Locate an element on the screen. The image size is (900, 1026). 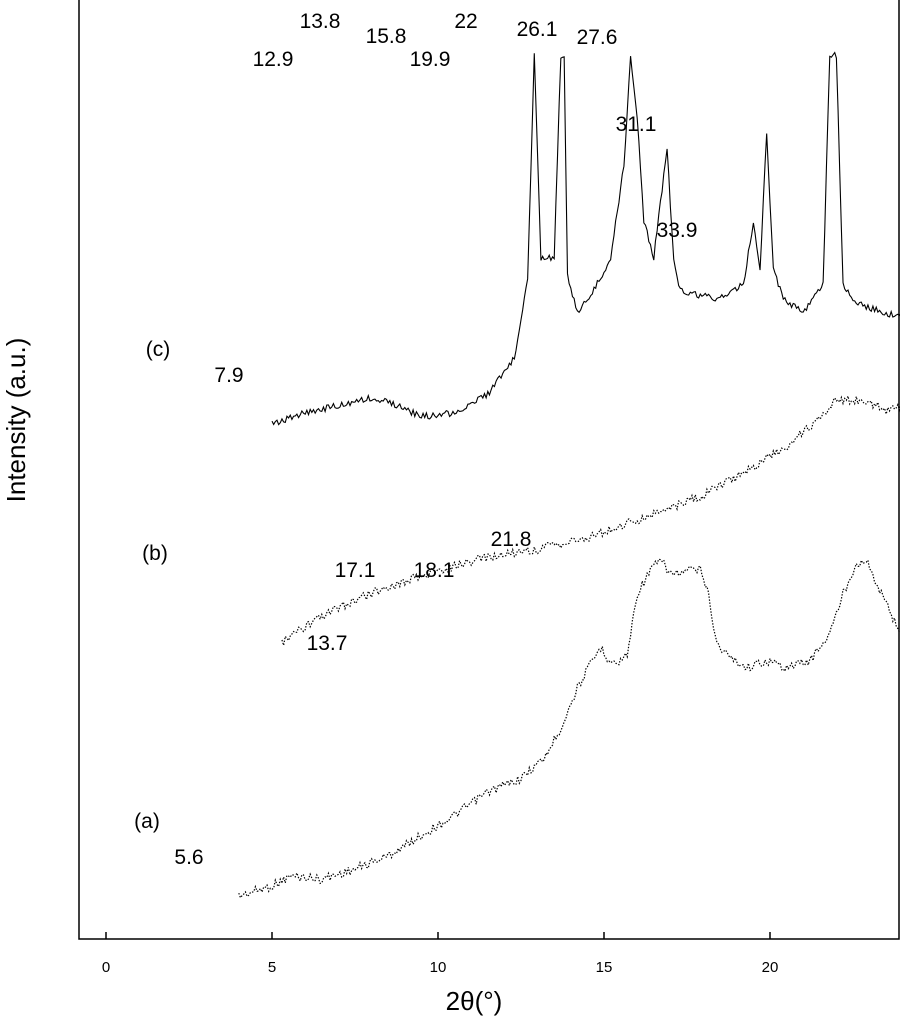
peak-label: 26.1 is located at coordinates (537, 29).